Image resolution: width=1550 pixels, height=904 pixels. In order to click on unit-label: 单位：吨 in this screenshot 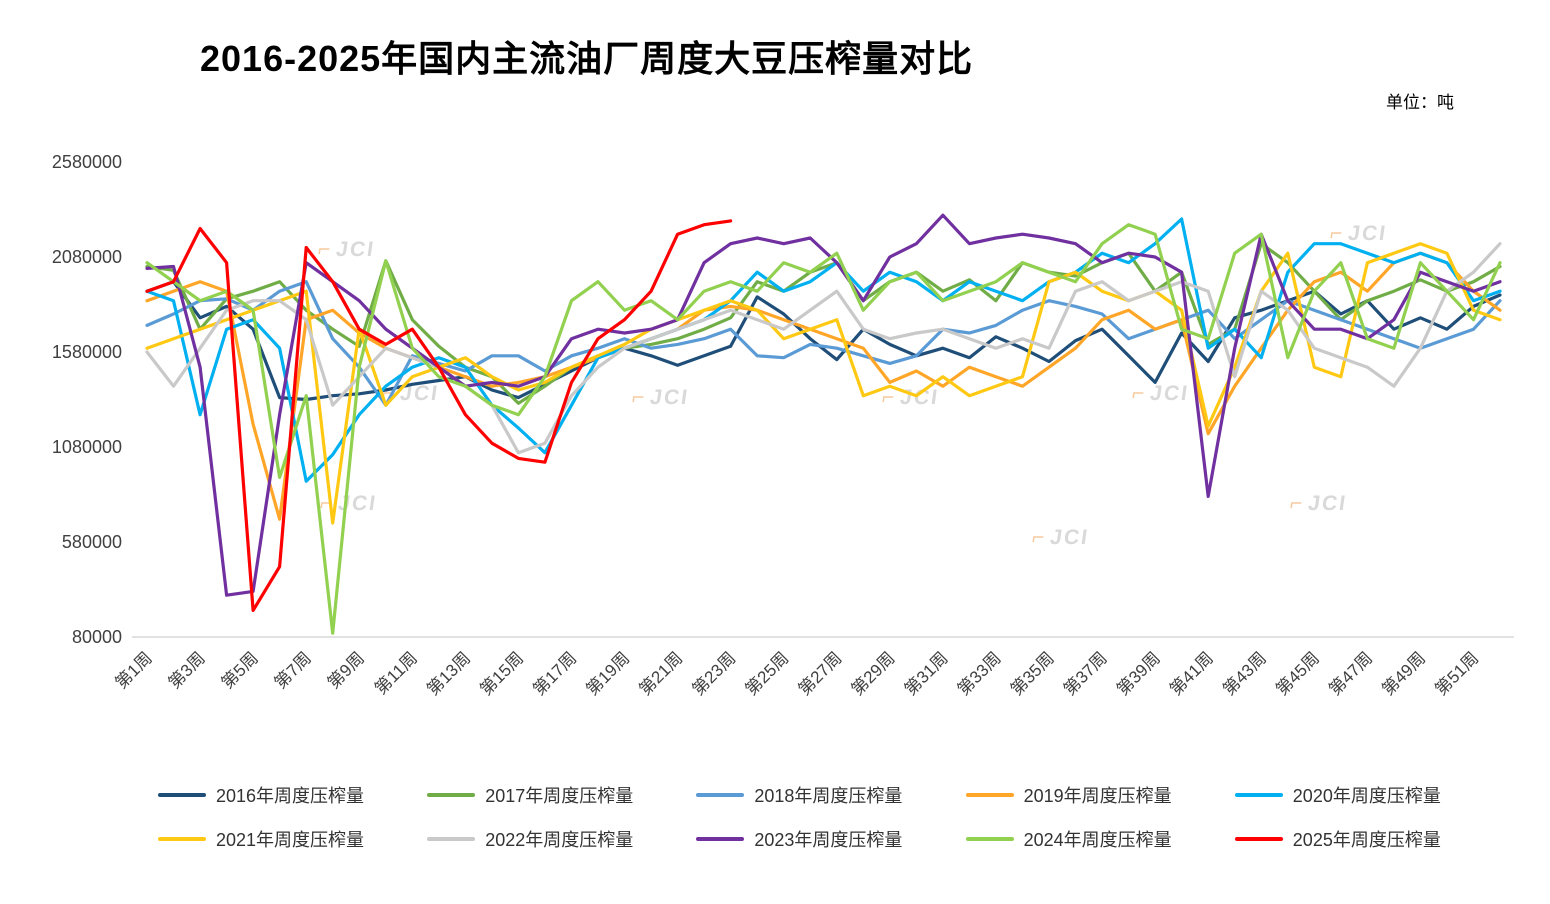, I will do `click(1420, 102)`.